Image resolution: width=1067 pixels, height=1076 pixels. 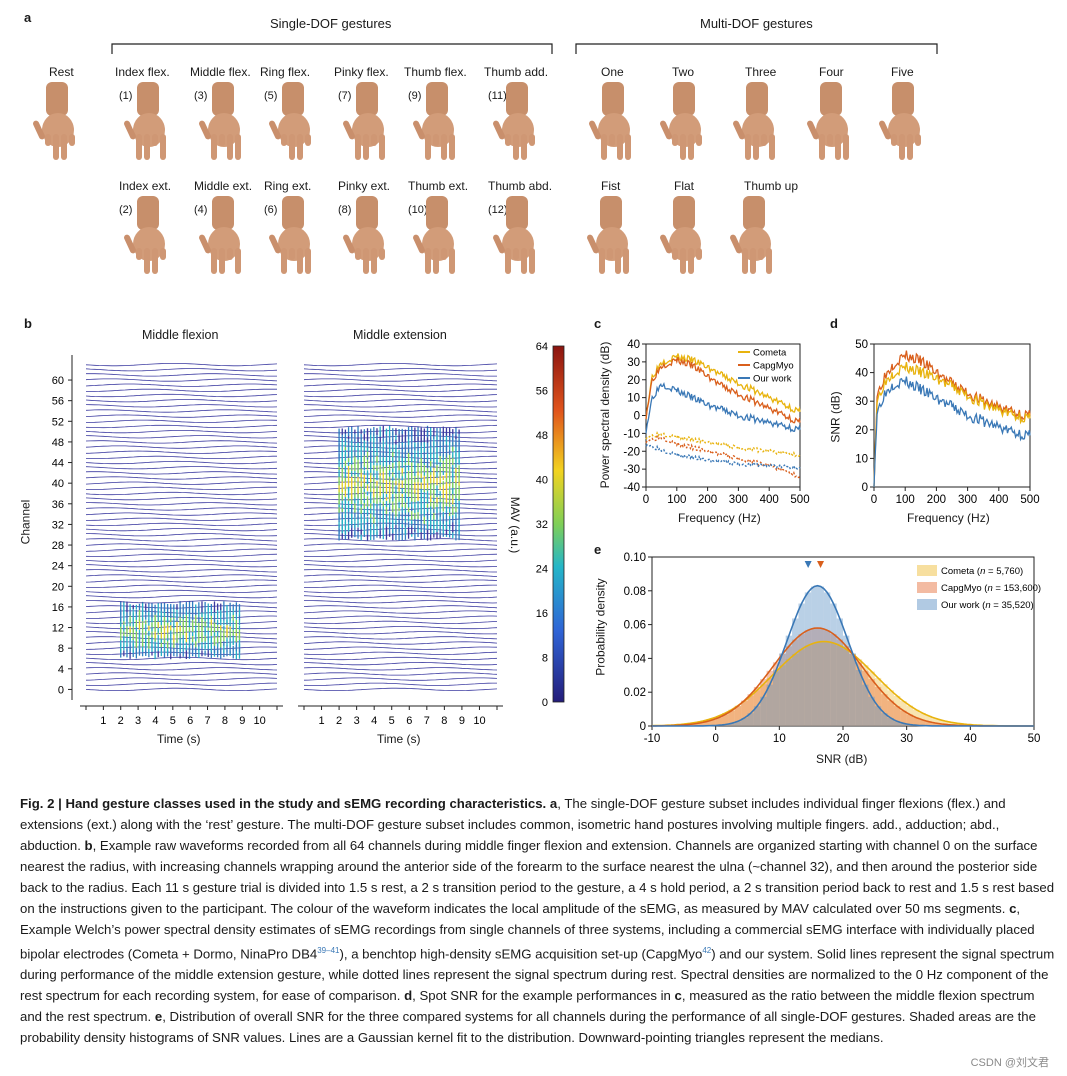 I want to click on y-tick-label: 40, so click(x=861, y=374).